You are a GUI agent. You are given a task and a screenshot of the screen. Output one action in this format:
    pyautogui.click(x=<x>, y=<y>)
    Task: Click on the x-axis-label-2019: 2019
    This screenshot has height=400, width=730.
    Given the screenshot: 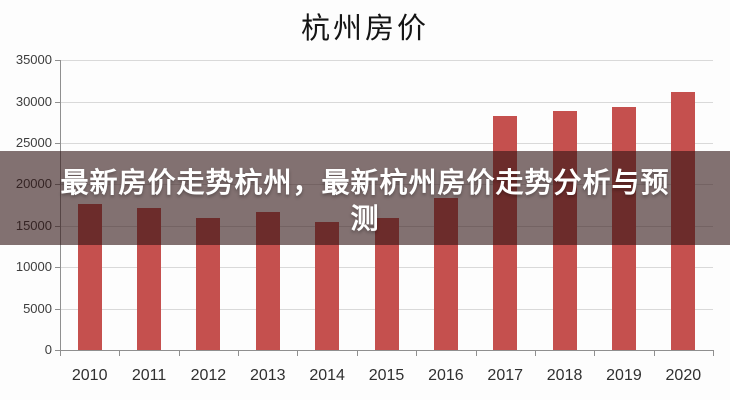 What is the action you would take?
    pyautogui.click(x=624, y=375)
    